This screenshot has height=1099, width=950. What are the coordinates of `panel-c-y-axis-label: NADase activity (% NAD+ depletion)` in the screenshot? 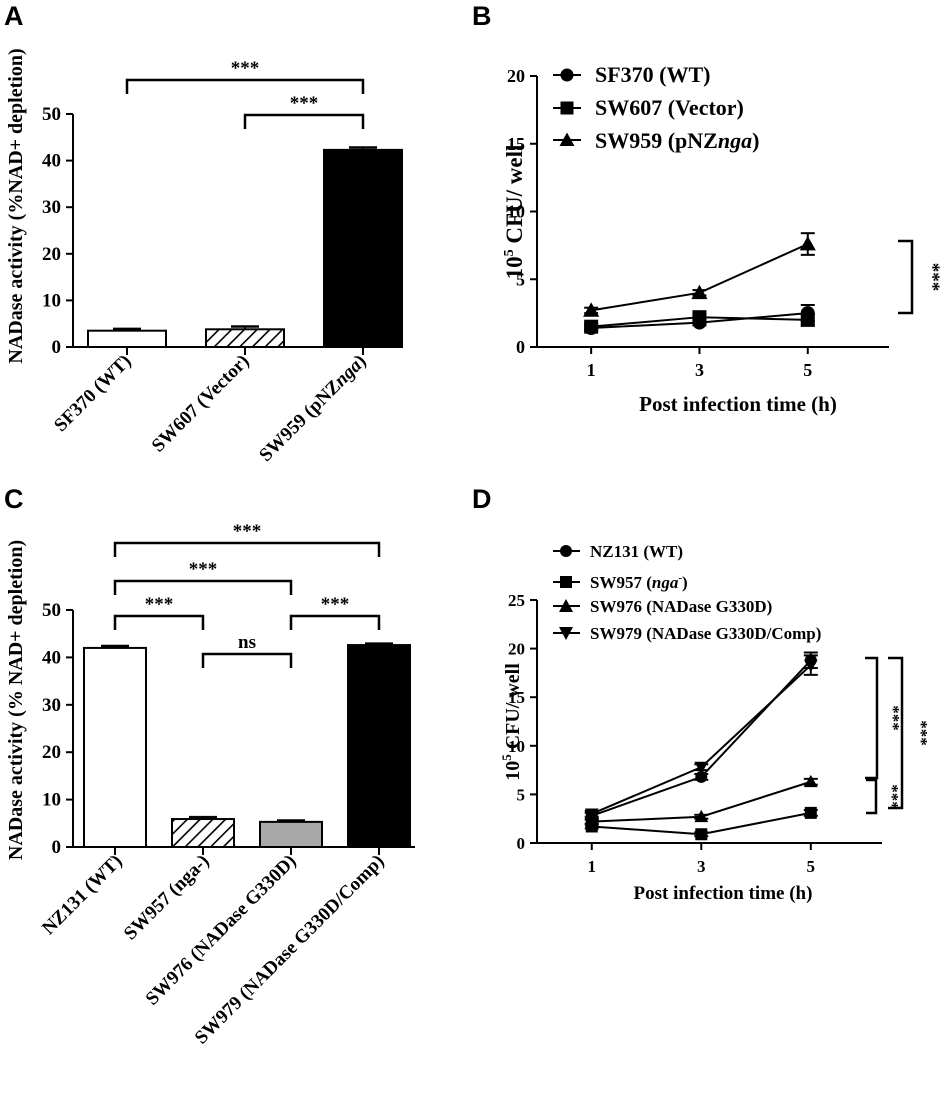 It's located at (16, 700).